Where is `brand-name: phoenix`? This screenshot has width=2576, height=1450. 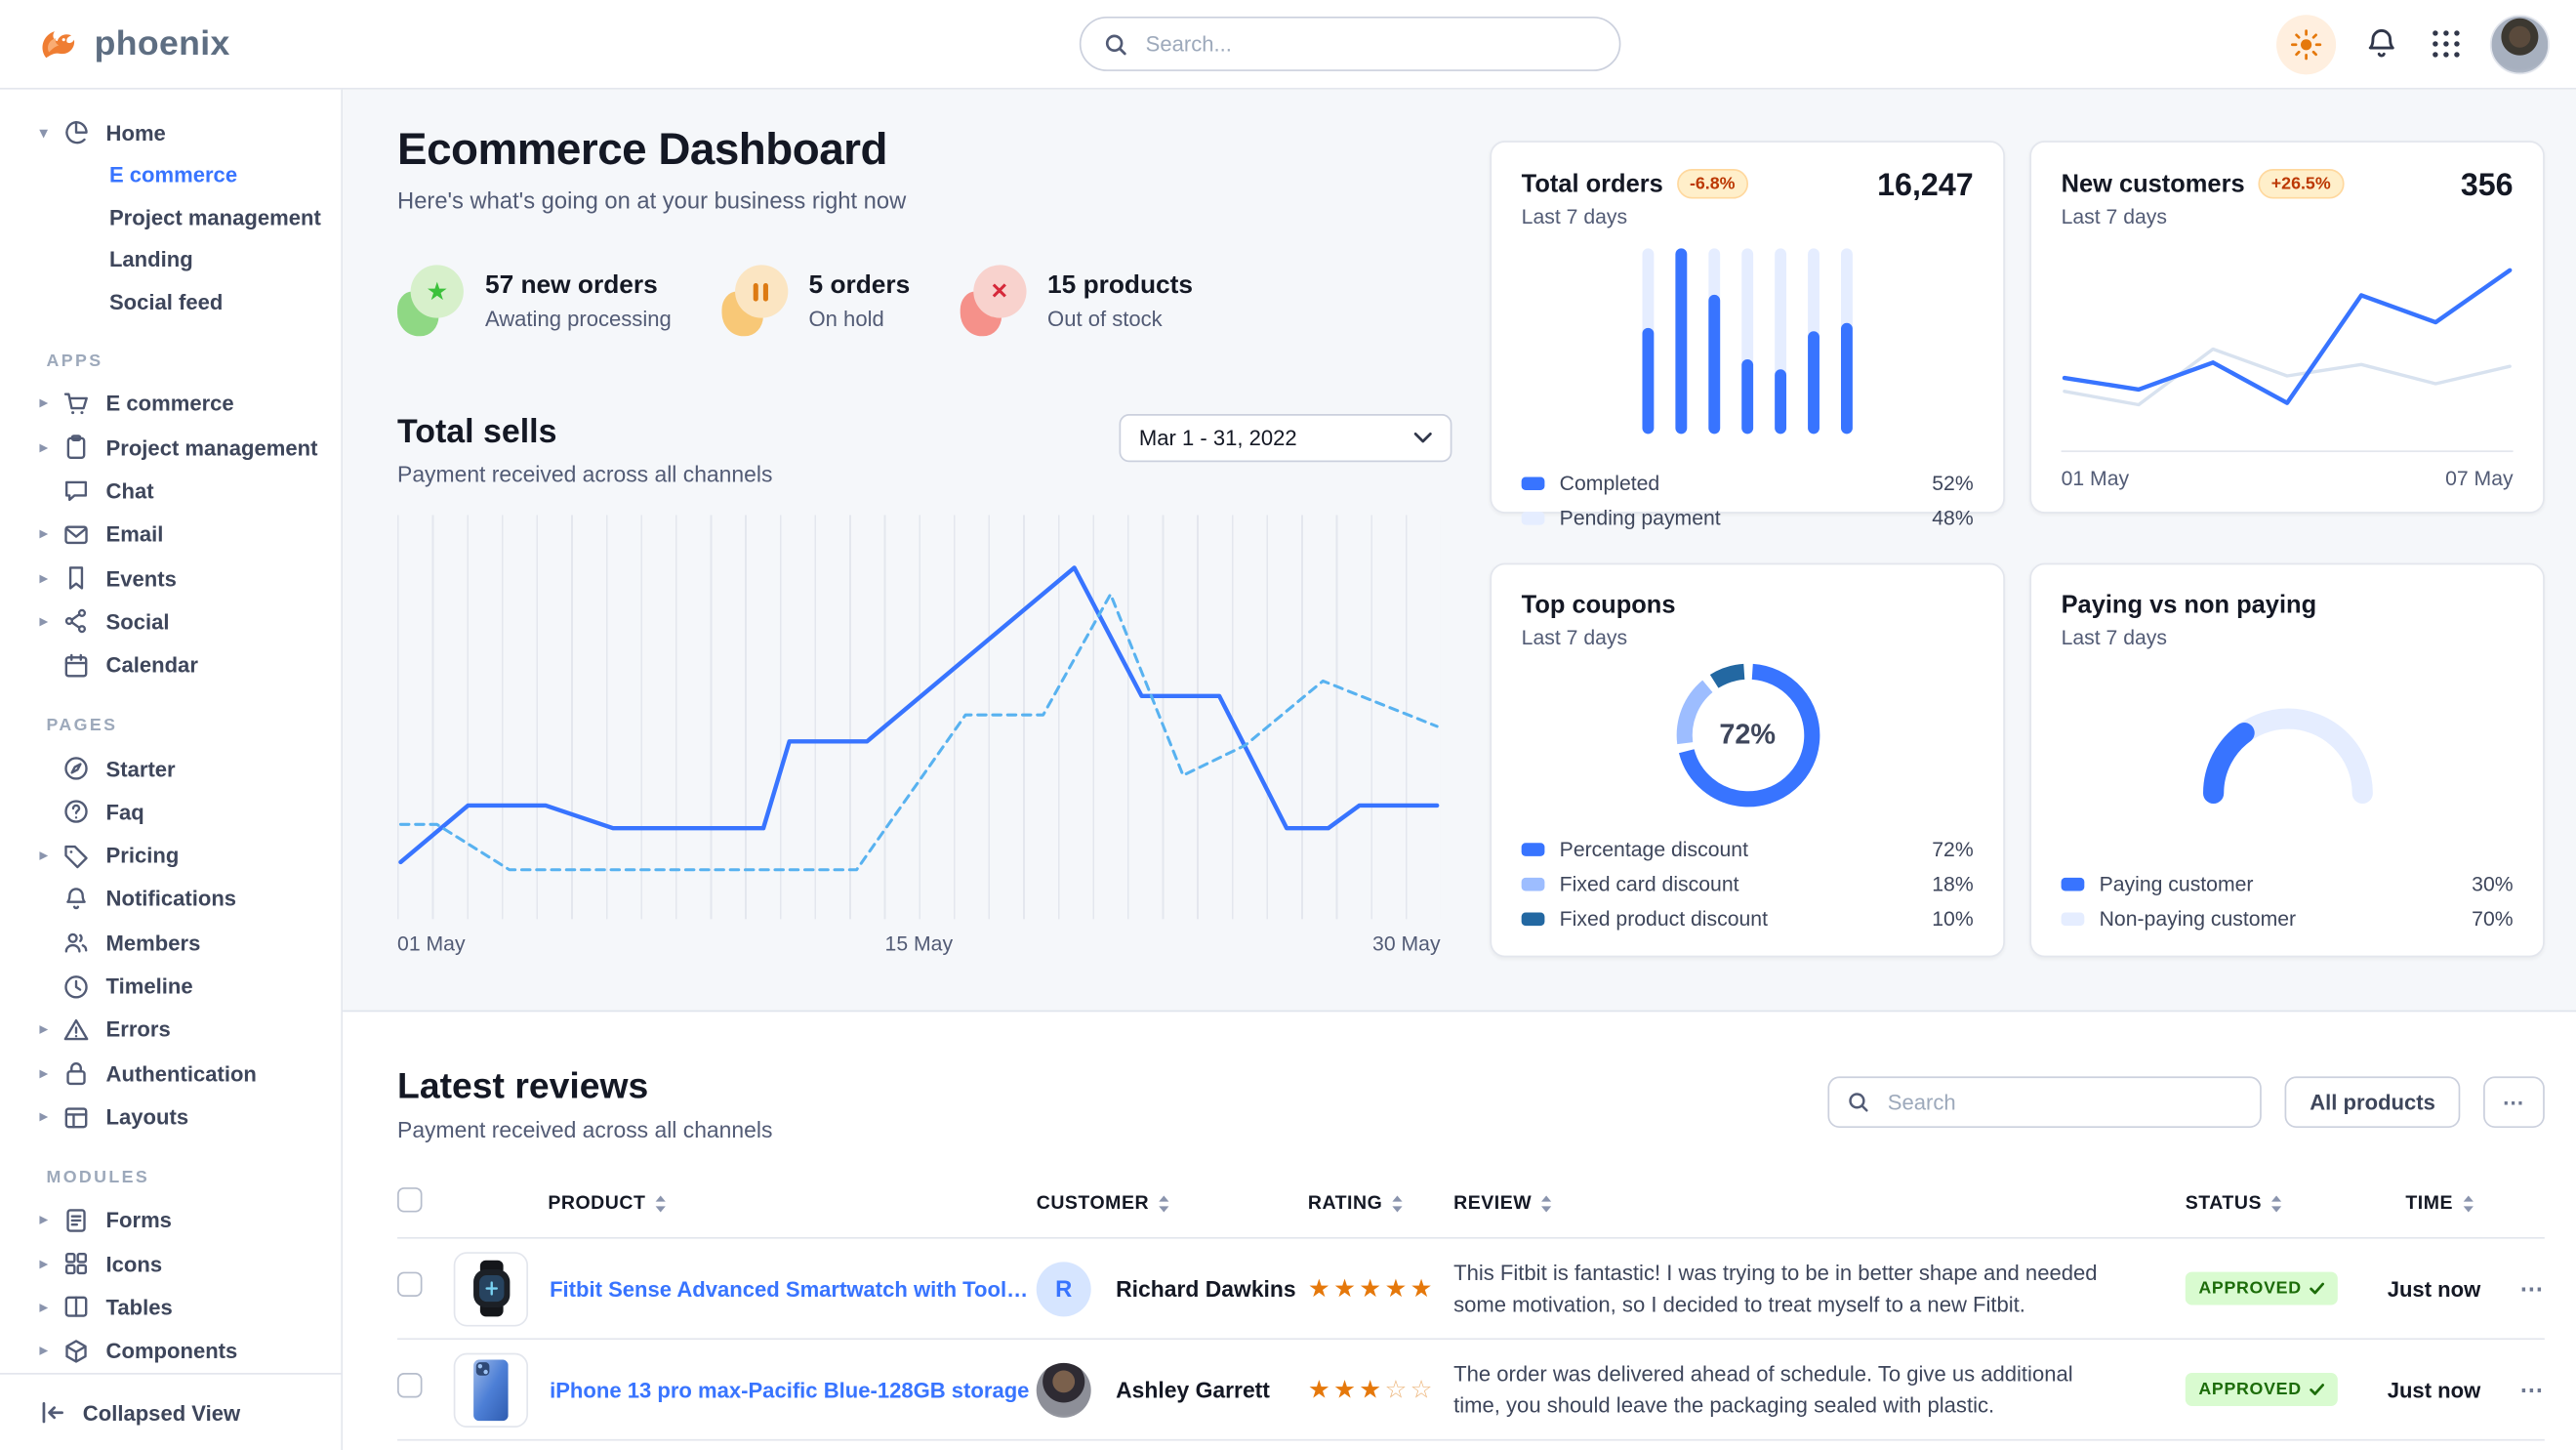 brand-name: phoenix is located at coordinates (162, 42).